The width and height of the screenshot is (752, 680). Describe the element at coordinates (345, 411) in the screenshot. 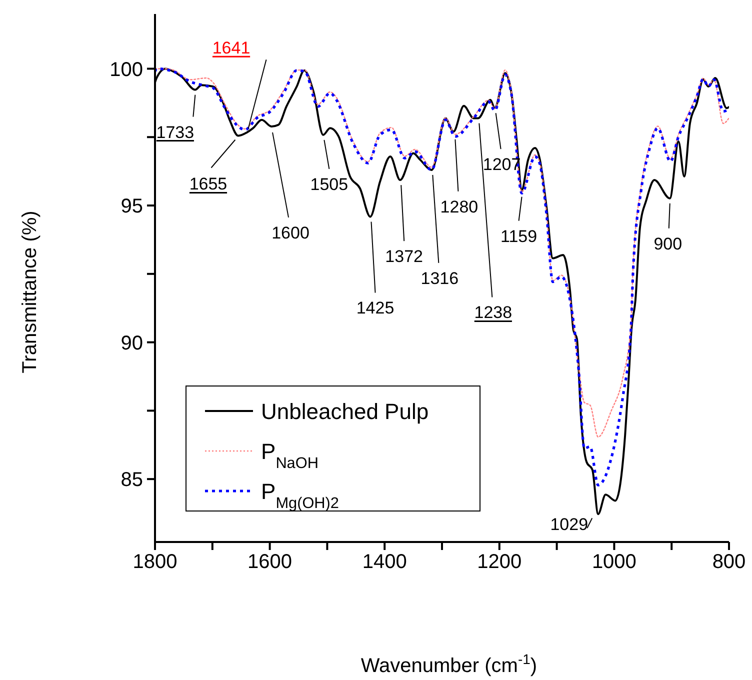

I see `legend-label: Unbleached Pulp` at that location.